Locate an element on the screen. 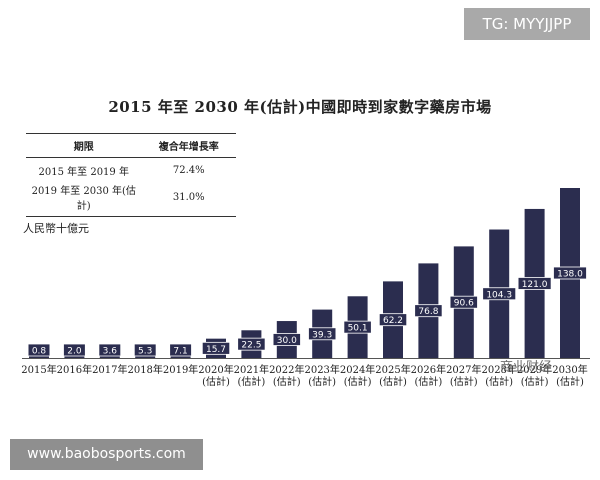 The height and width of the screenshot is (480, 600). x-tick-label: 2021年 is located at coordinates (251, 369).